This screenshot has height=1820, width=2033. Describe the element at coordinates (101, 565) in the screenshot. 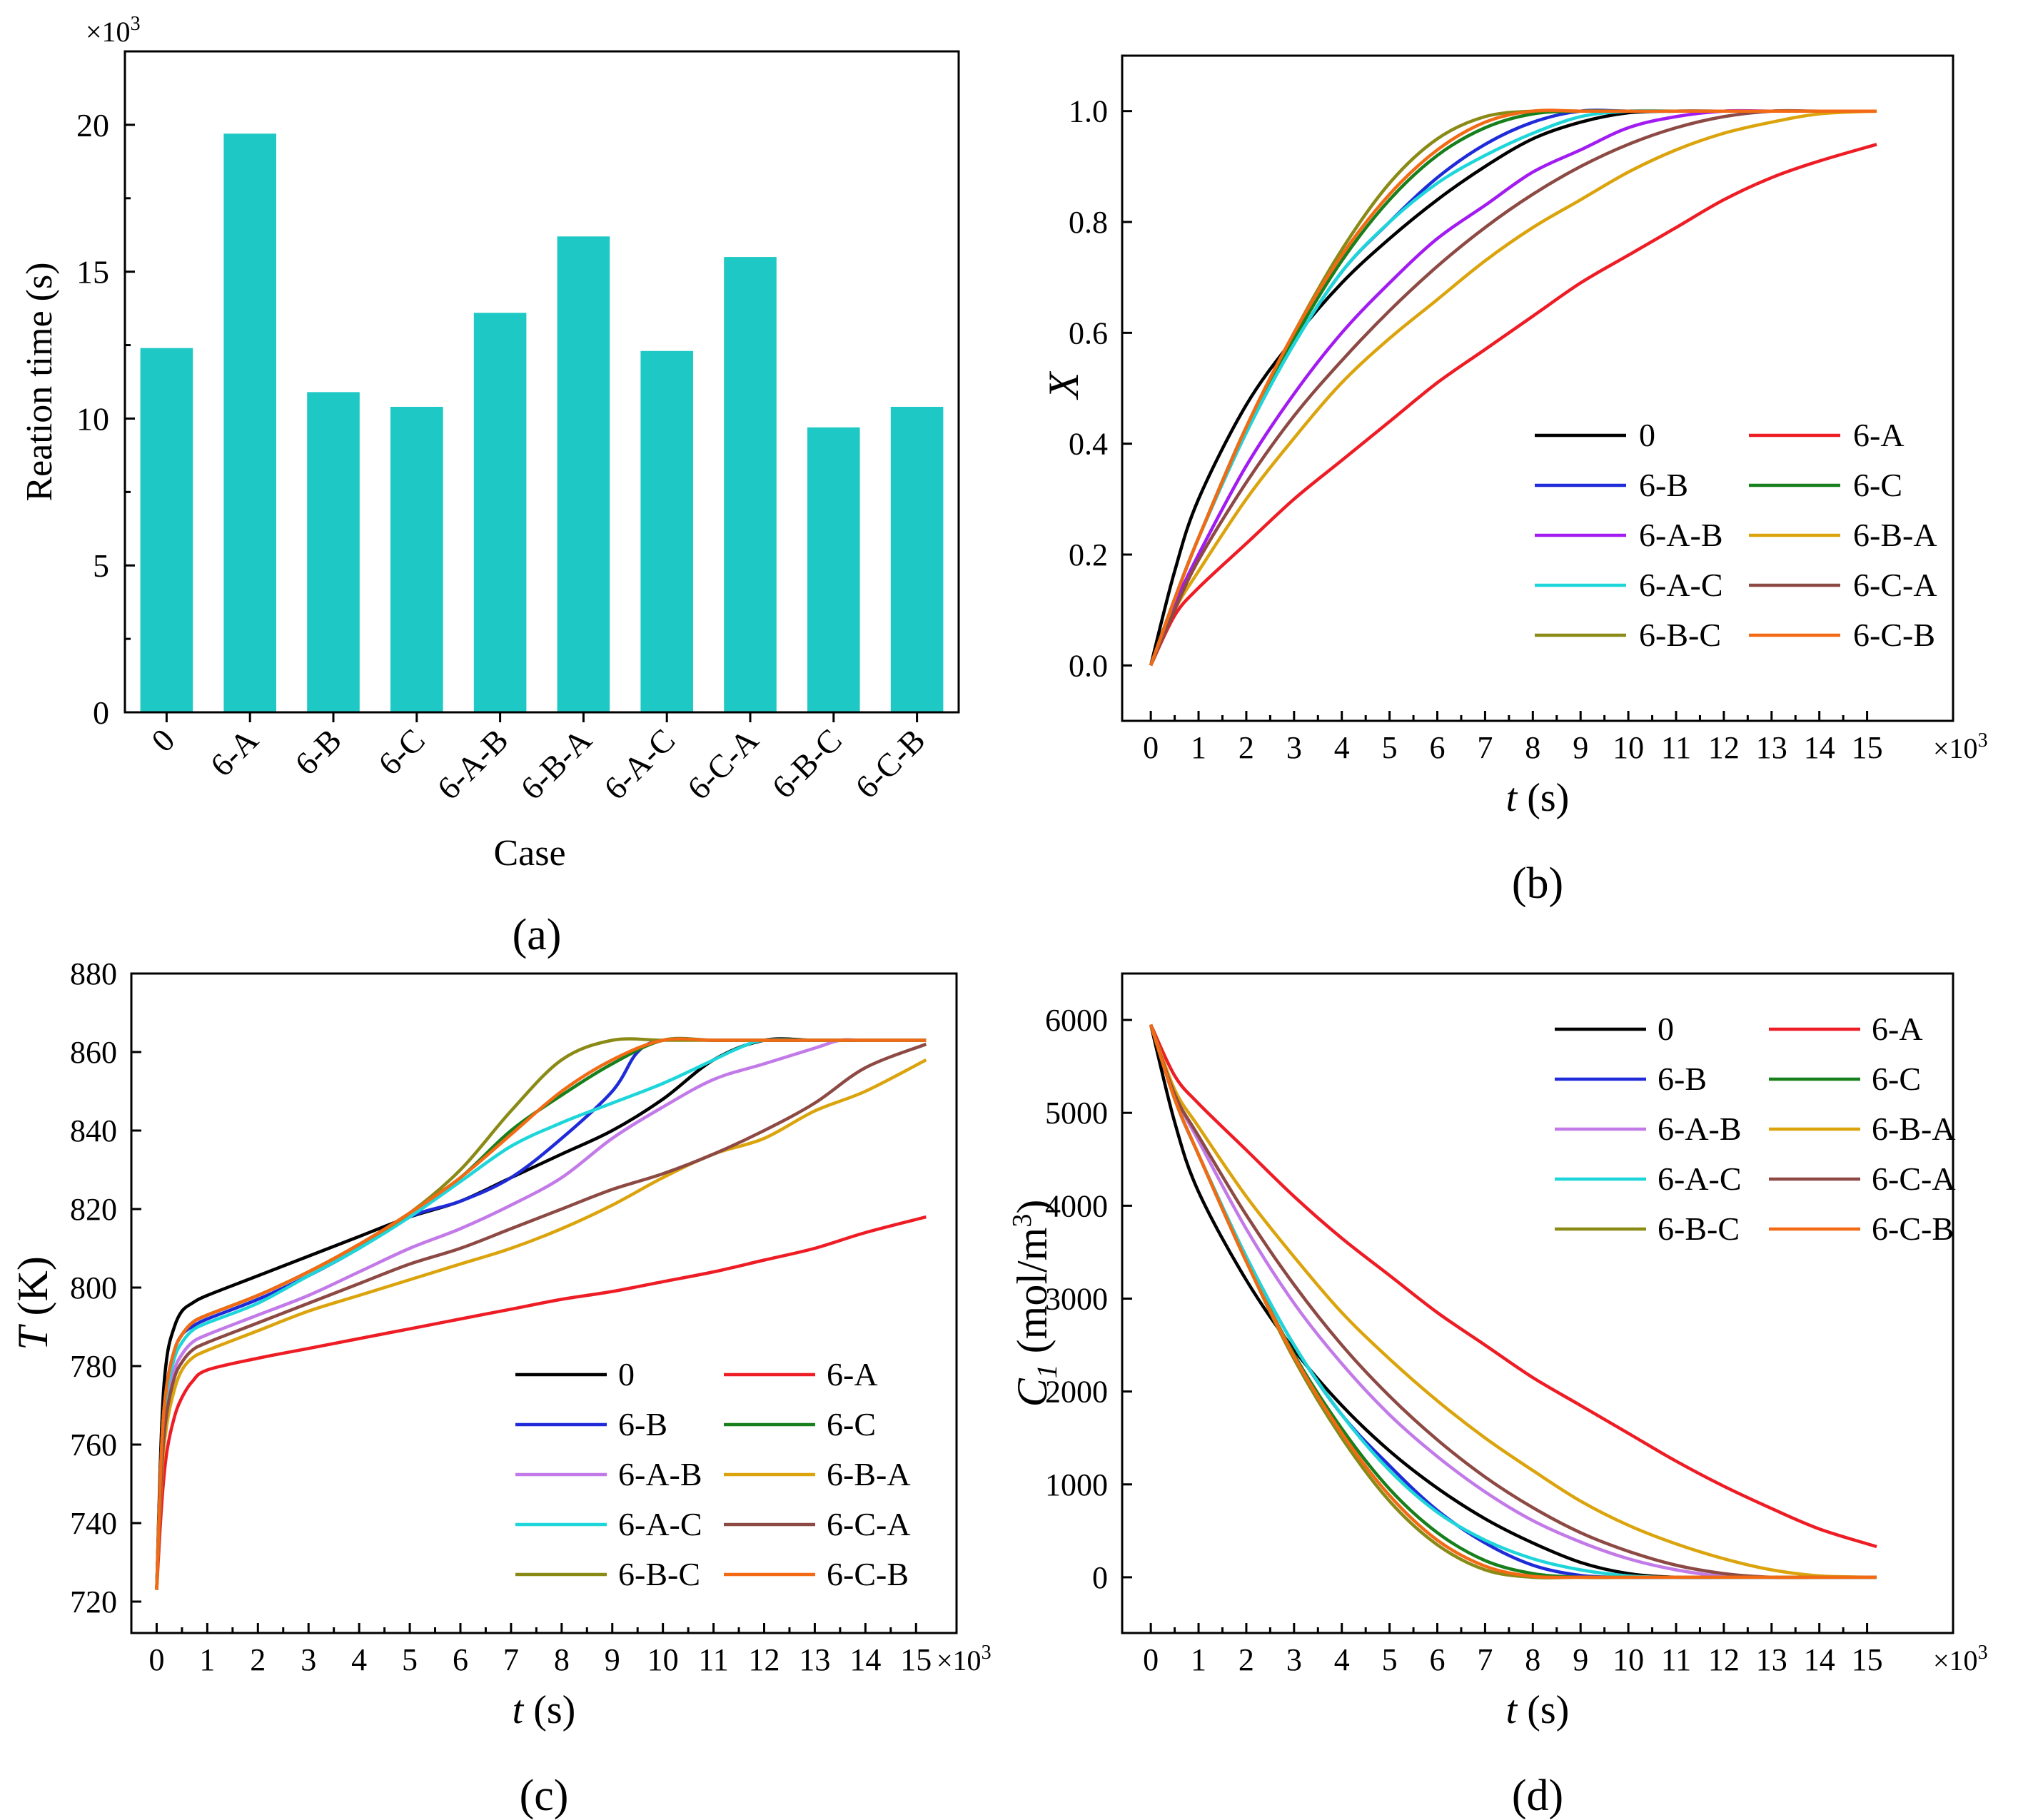

I see `y-tick-label: 5` at that location.